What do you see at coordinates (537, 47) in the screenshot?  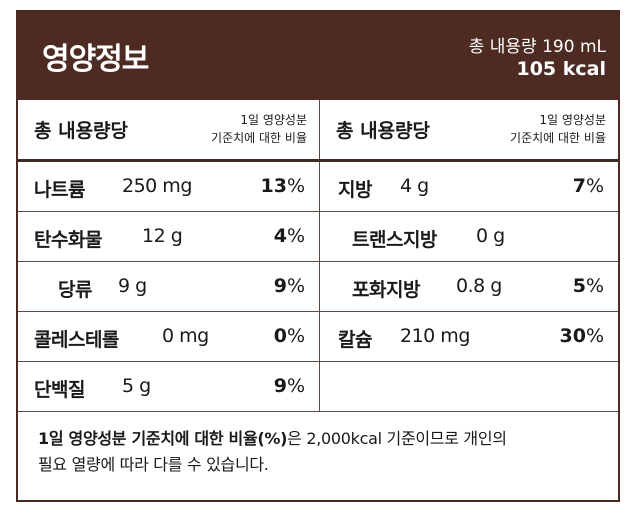 I see `total-volume: 총 내용량 190 mL` at bounding box center [537, 47].